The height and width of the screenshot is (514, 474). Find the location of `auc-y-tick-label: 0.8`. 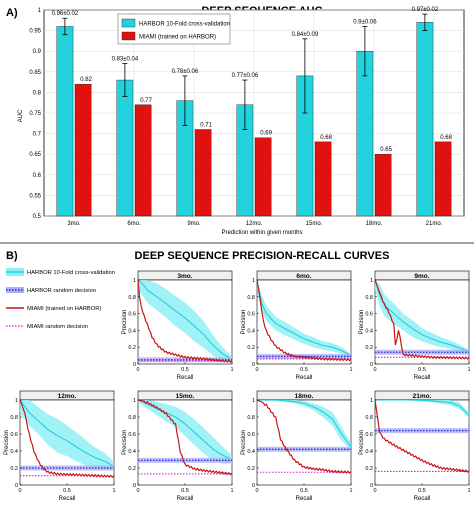

auc-y-tick-label: 0.8 is located at coordinates (37, 93).